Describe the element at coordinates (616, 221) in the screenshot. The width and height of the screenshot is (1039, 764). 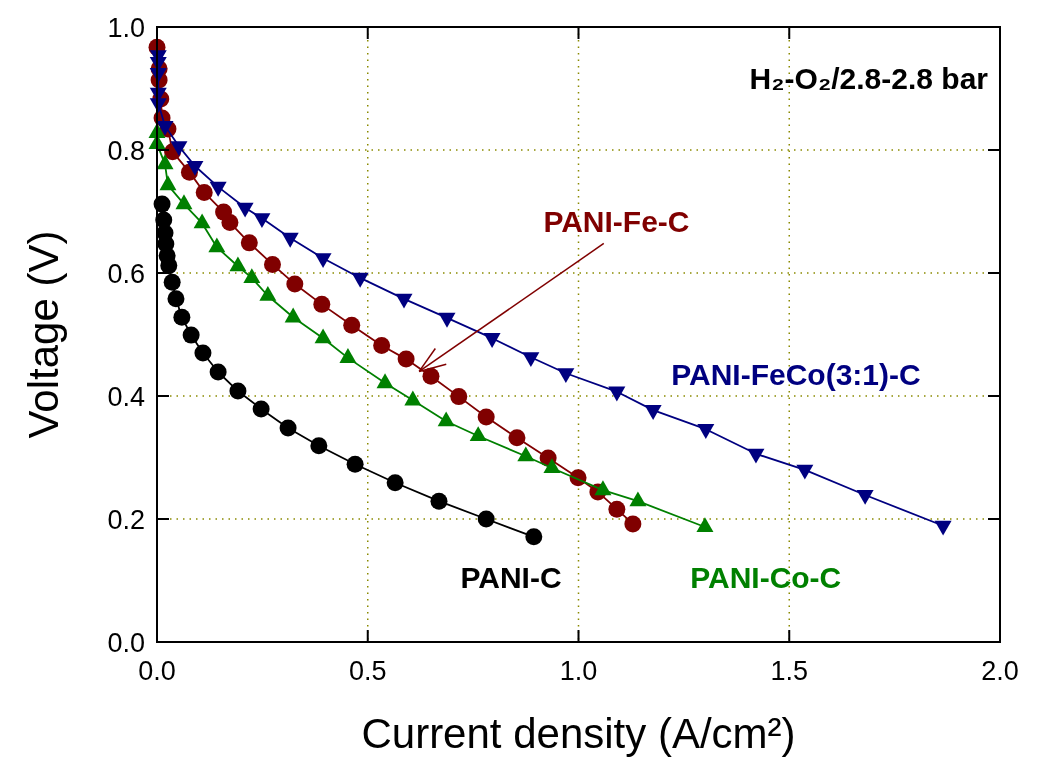
I see `text: PANI-Fe-C` at that location.